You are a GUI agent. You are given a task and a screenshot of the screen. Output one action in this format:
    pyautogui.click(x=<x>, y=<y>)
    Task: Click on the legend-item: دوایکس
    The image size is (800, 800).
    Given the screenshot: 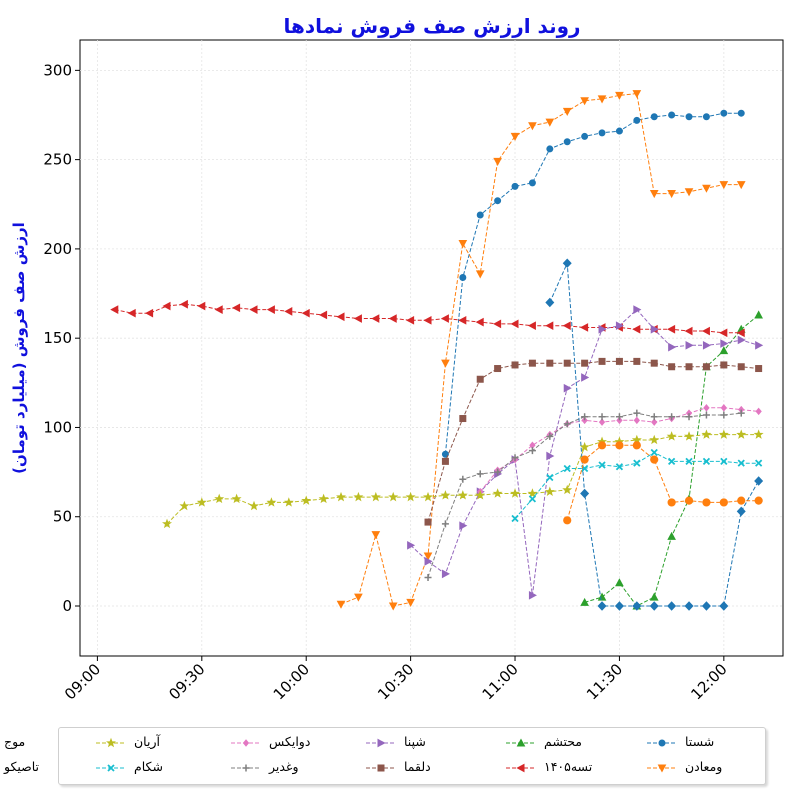 What is the action you would take?
    pyautogui.click(x=289, y=743)
    